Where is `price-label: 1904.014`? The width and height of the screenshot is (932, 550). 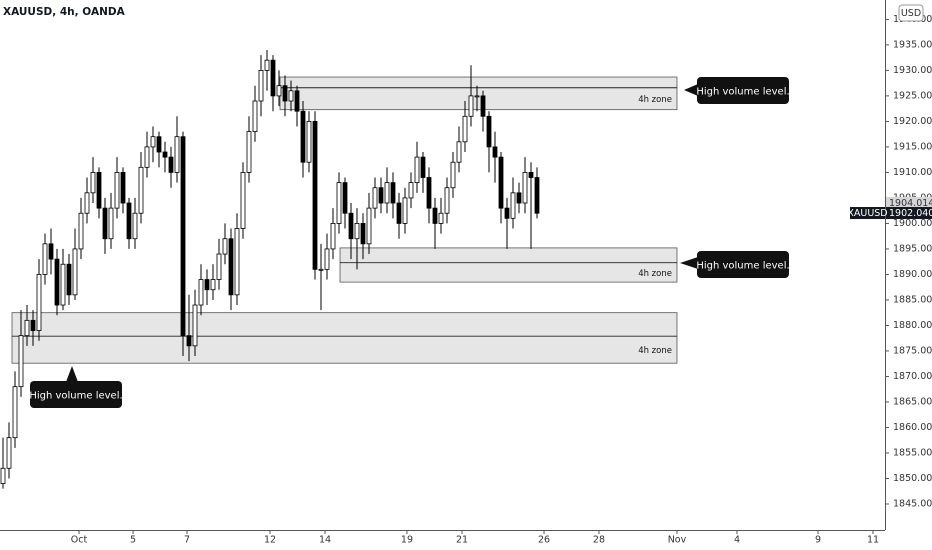
price-label: 1904.014 is located at coordinates (910, 203).